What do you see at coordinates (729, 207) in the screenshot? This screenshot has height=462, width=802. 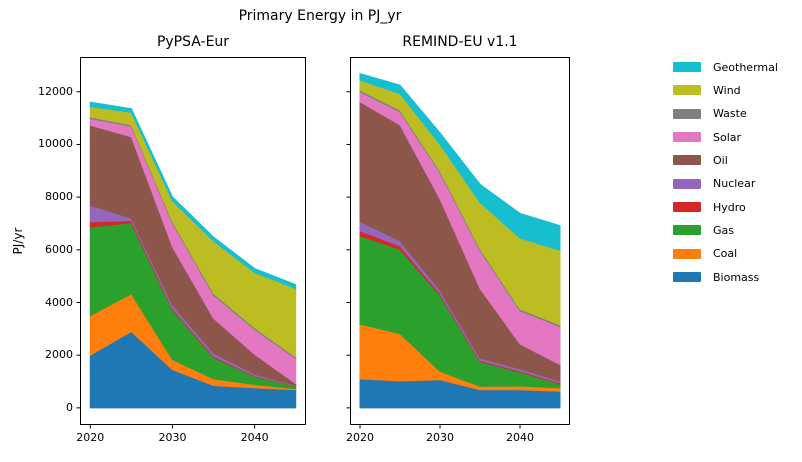 I see `legend-label: Hydro` at bounding box center [729, 207].